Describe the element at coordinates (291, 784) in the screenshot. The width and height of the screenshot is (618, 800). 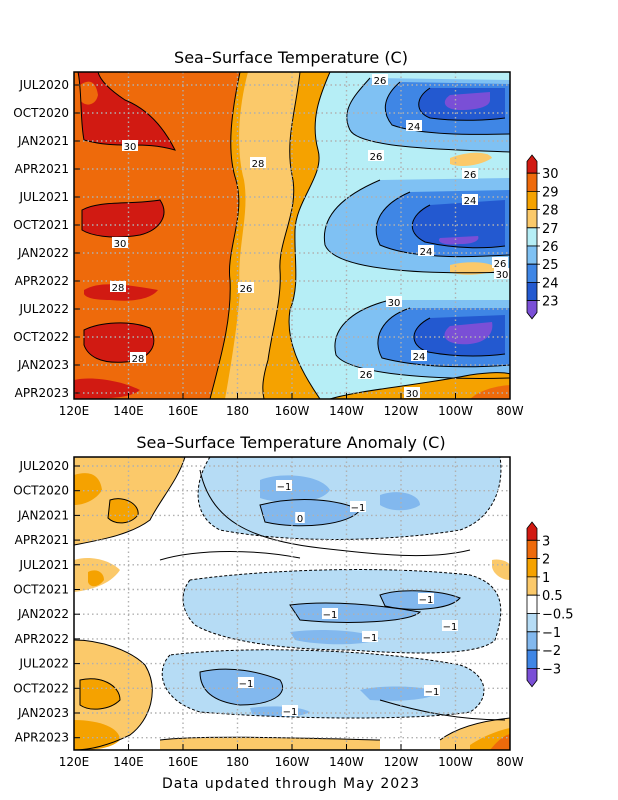
I see `footer-note: Data updated through May 2023` at that location.